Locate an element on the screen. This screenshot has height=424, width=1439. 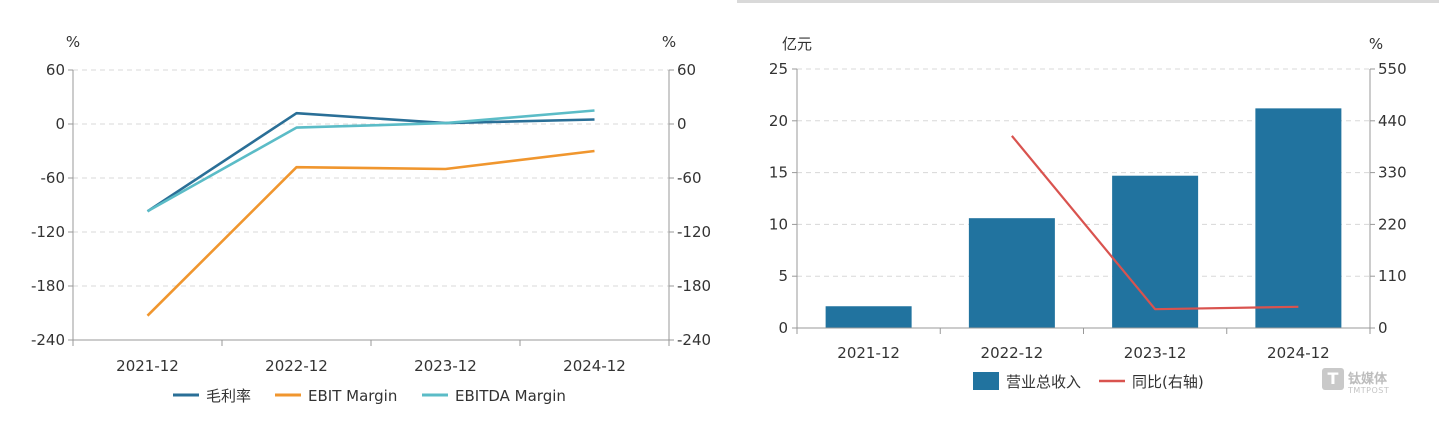
left-tick-label: 25 is located at coordinates (778, 69).